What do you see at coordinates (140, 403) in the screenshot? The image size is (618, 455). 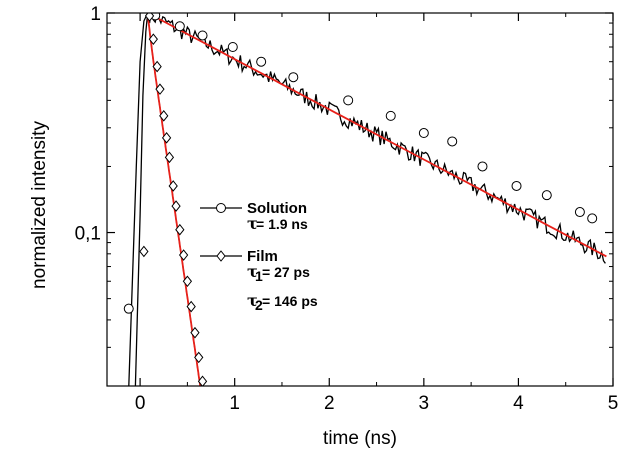 I see `x-tick-label: 0` at bounding box center [140, 403].